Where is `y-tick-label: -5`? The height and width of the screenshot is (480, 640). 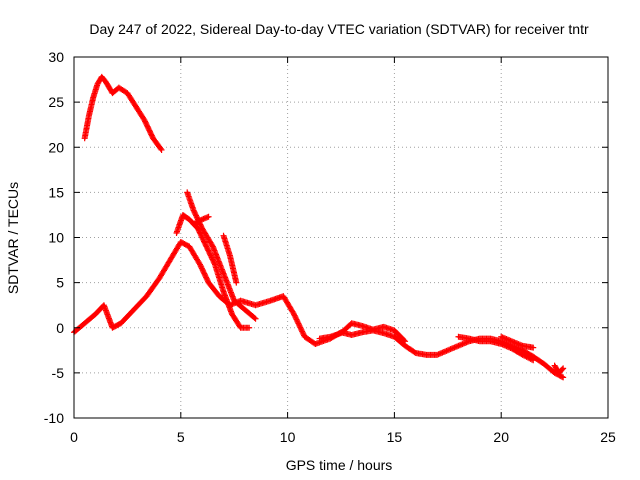 y-tick-label: -5 is located at coordinates (58, 373).